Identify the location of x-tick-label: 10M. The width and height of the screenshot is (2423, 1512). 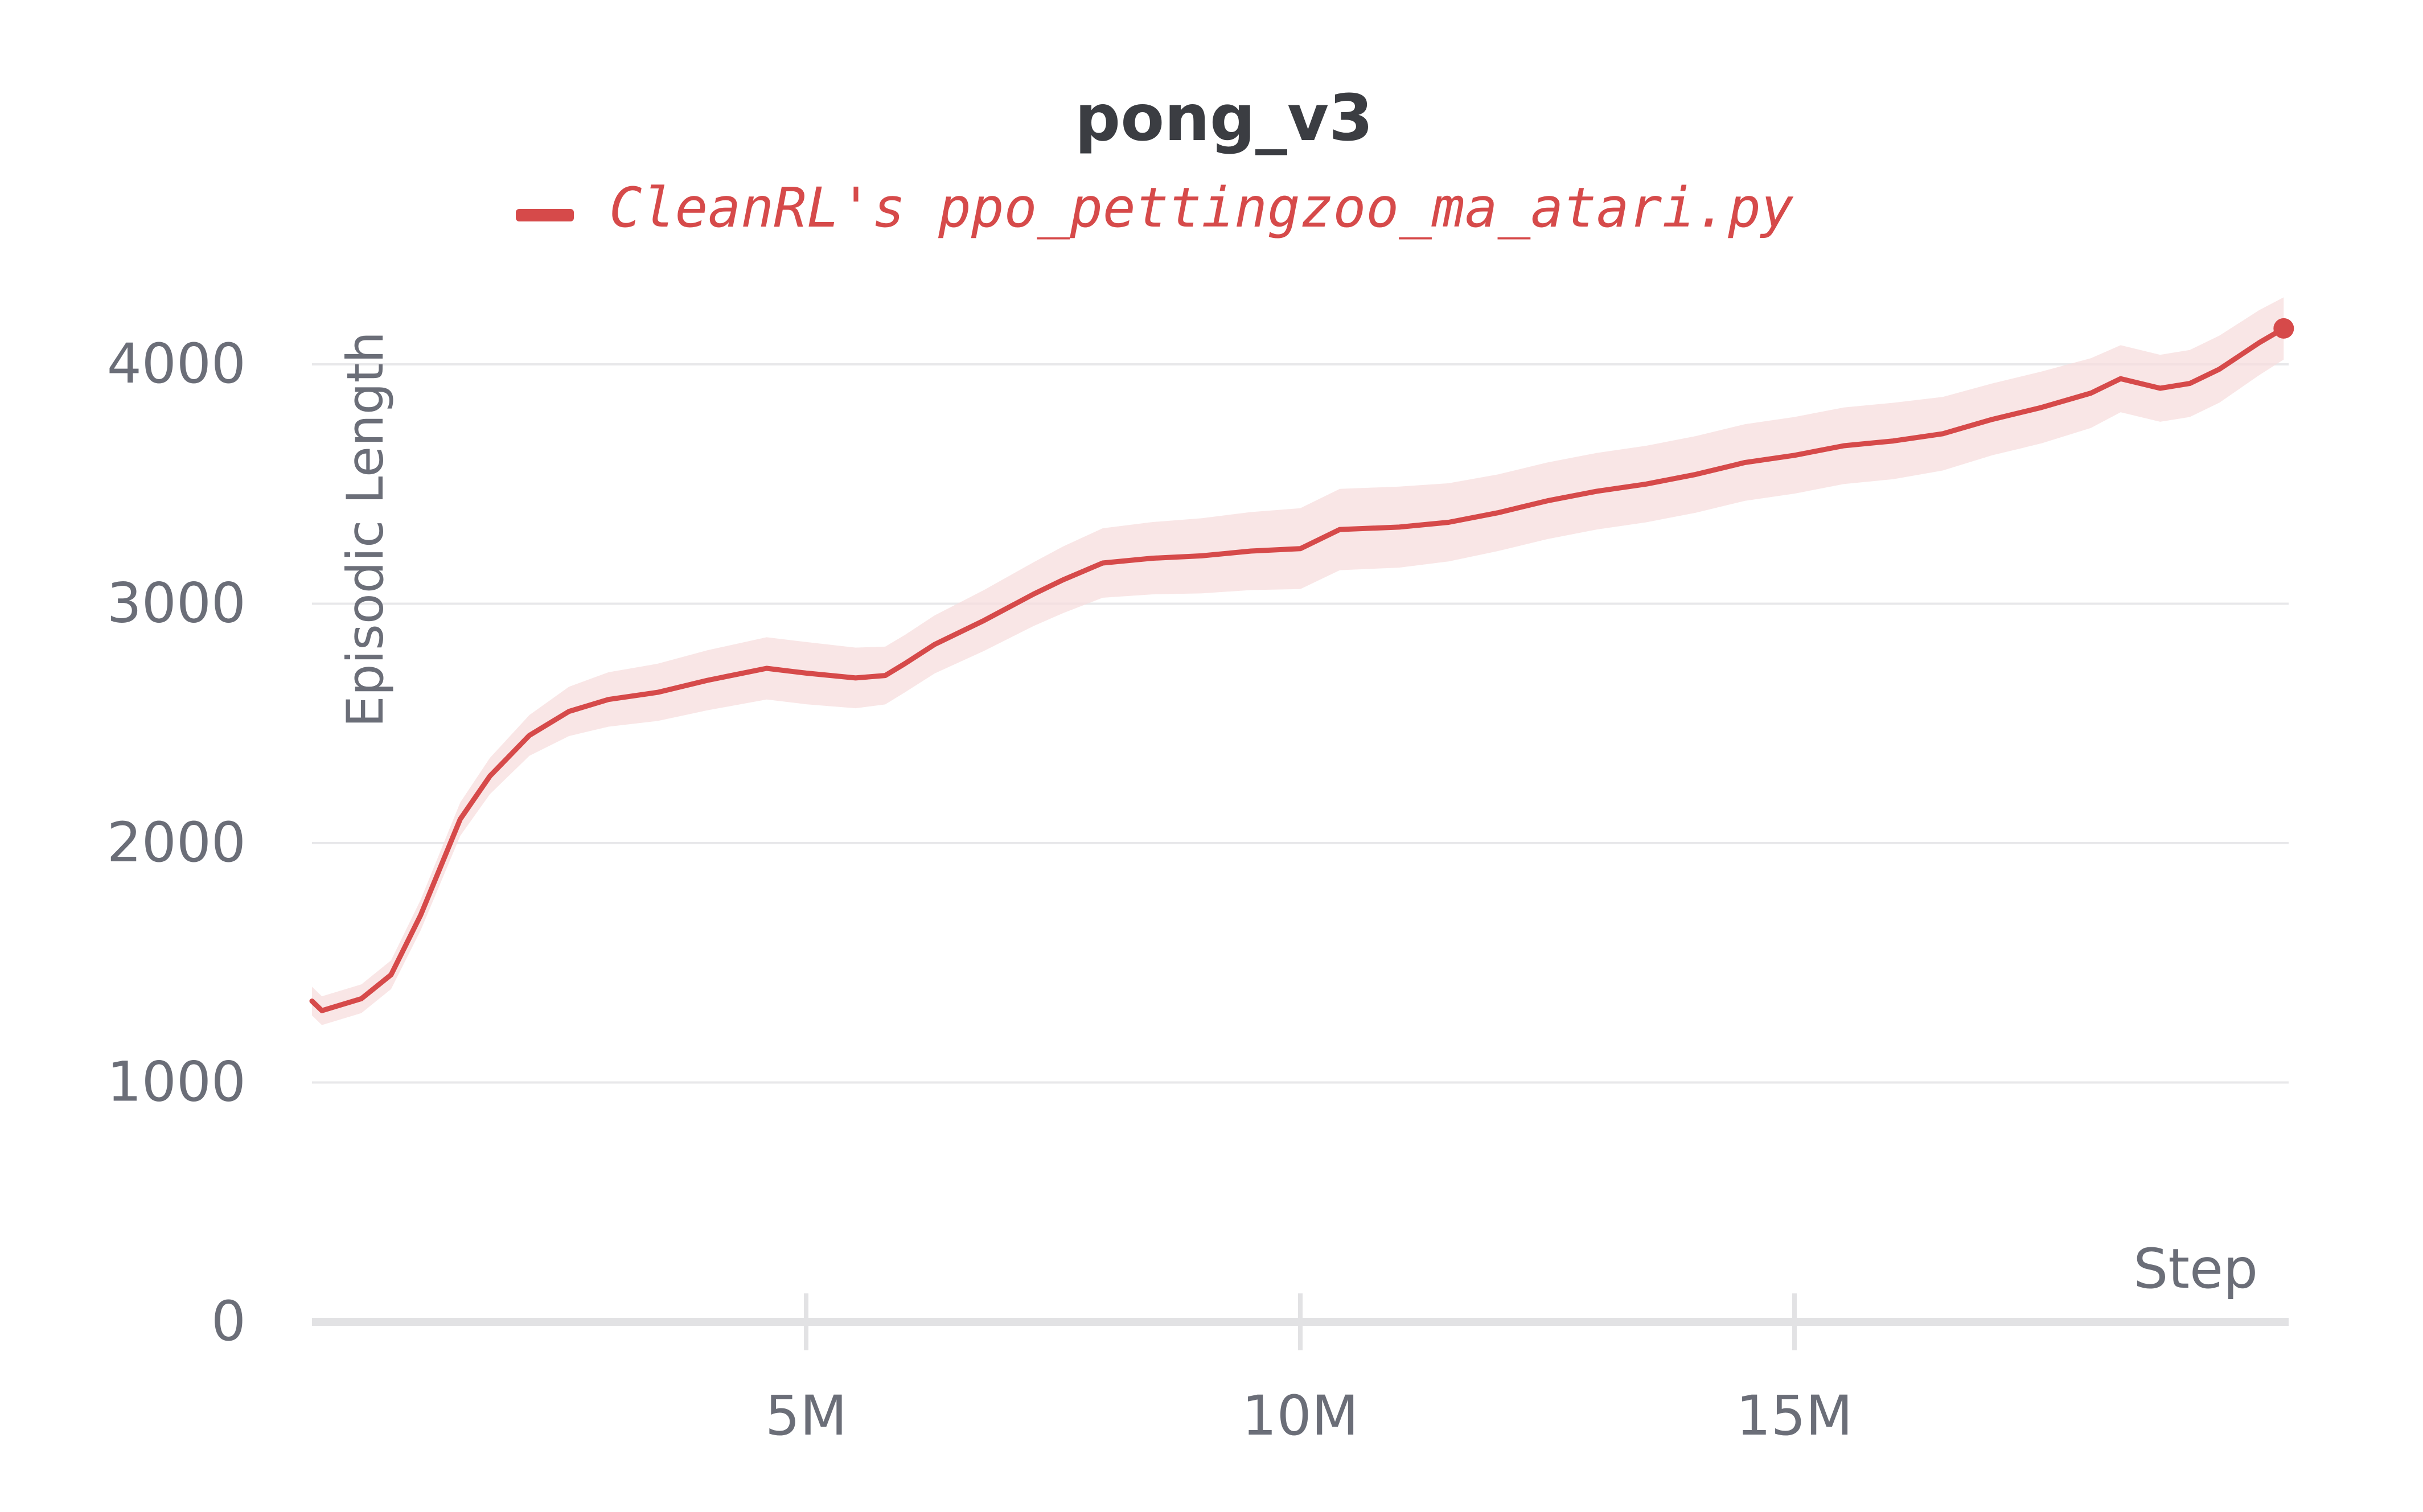
(1300, 1416).